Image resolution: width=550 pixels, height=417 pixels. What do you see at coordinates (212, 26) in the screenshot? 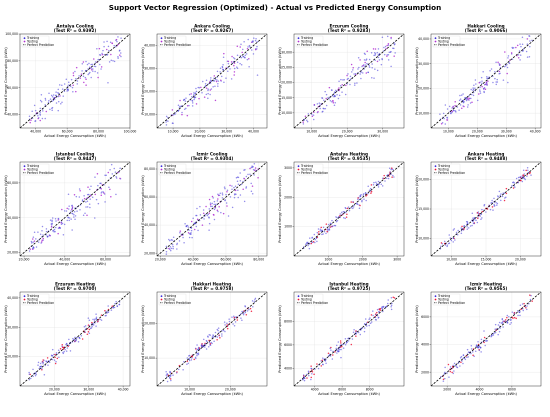
I see `panel-title: Ankara Cooling` at bounding box center [212, 26].